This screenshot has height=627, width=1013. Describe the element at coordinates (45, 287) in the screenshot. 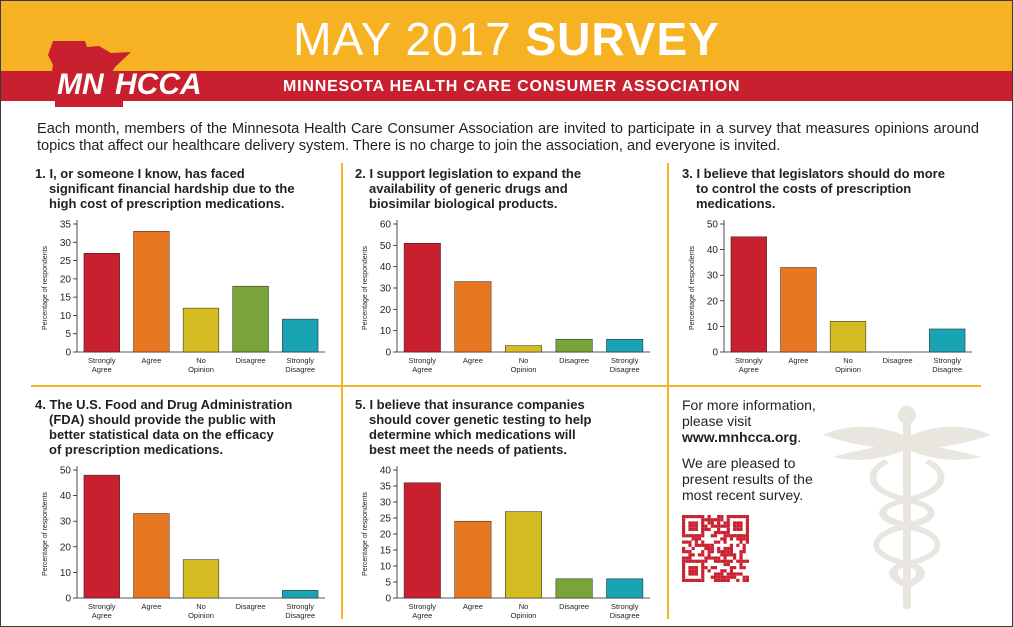

I see `y-axis-label: Percentage of respondents` at that location.